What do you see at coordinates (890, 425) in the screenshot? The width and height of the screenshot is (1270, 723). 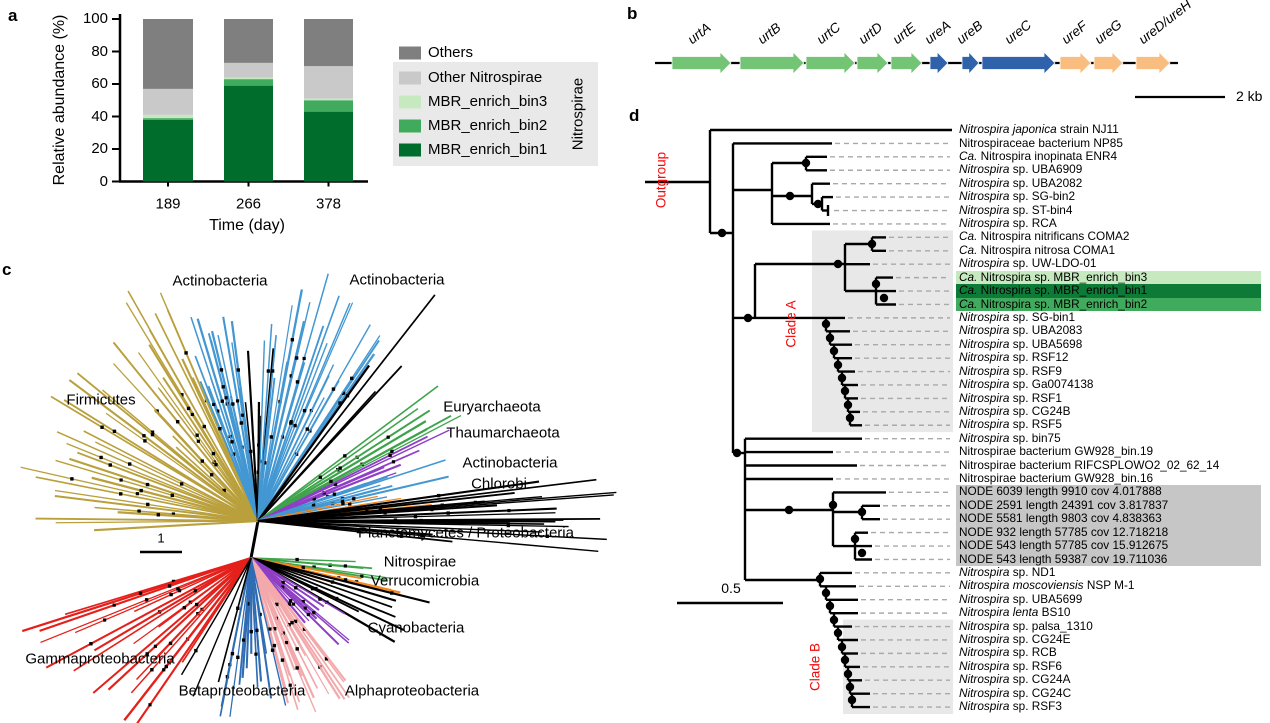 I see `leader-lines` at bounding box center [890, 425].